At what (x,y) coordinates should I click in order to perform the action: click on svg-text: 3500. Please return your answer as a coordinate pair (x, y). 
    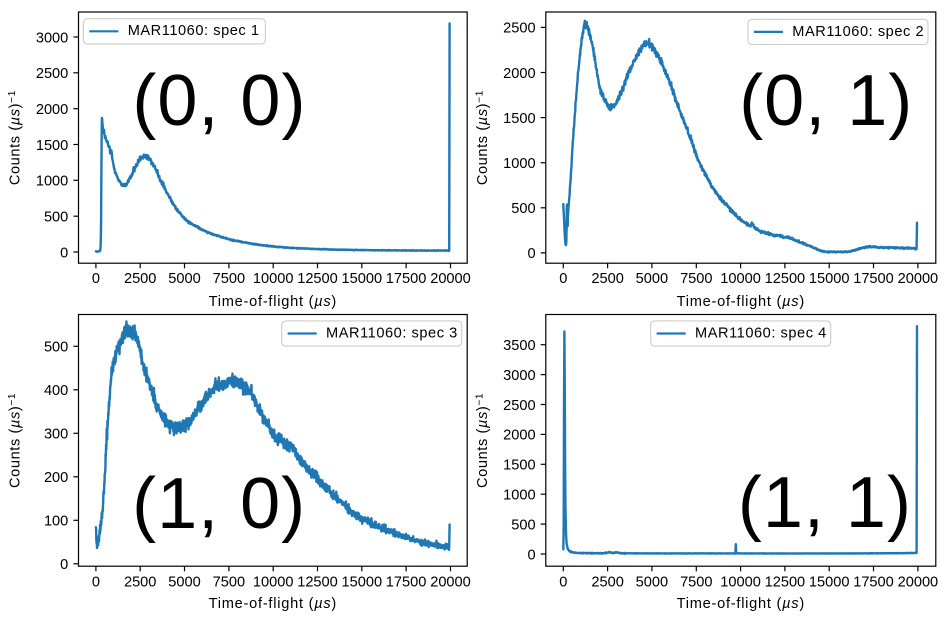
    Looking at the image, I should click on (519, 346).